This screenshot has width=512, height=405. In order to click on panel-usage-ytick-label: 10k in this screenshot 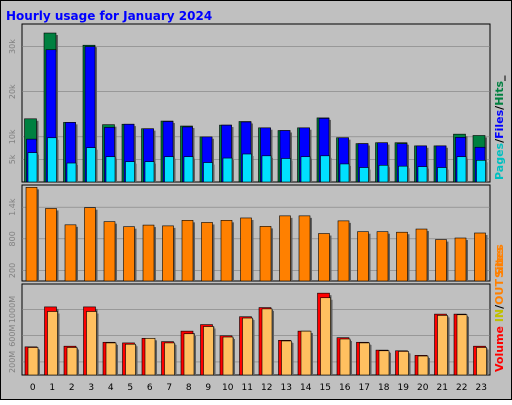, I will do `click(12, 136)`.